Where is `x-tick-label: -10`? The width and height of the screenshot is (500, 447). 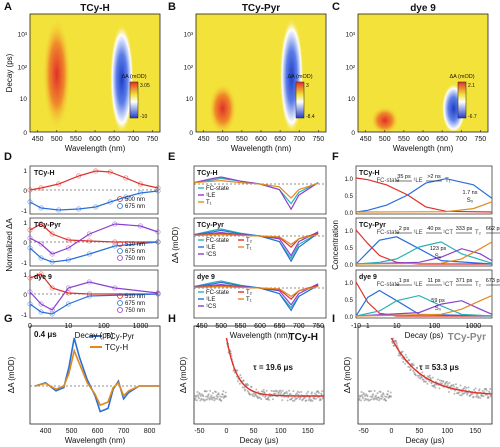
x-tick-label: -10 is located at coordinates (356, 326).